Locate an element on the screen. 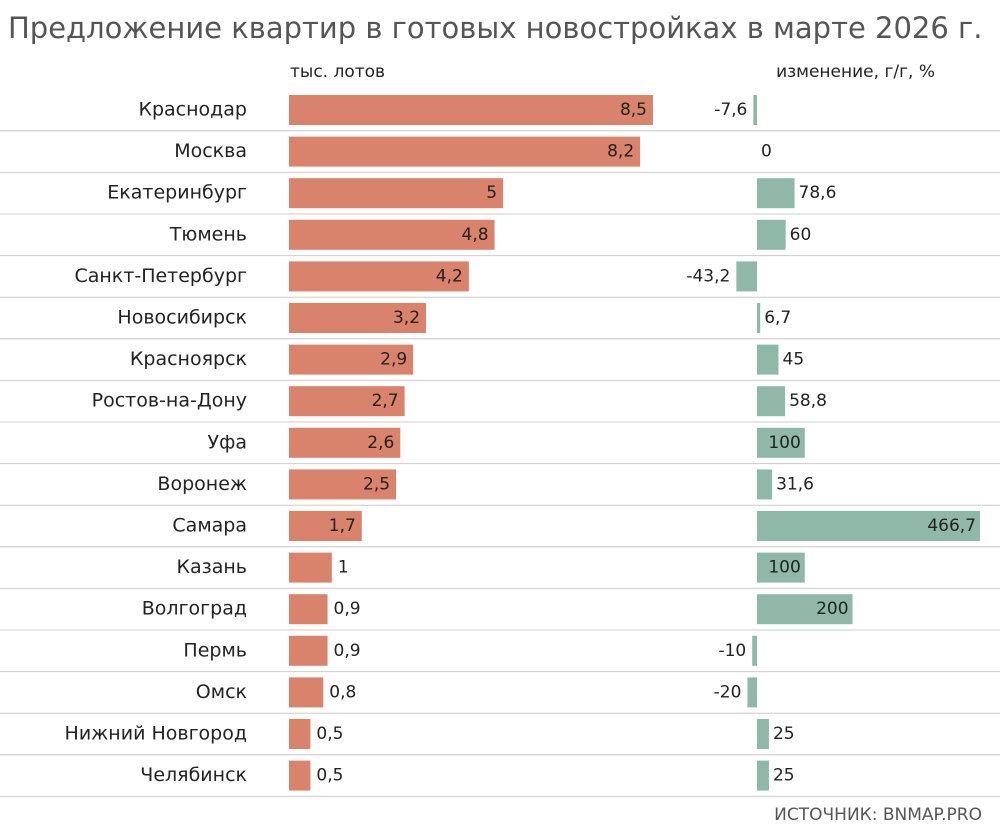 The image size is (1000, 838). value-label: 2,5 is located at coordinates (376, 484).